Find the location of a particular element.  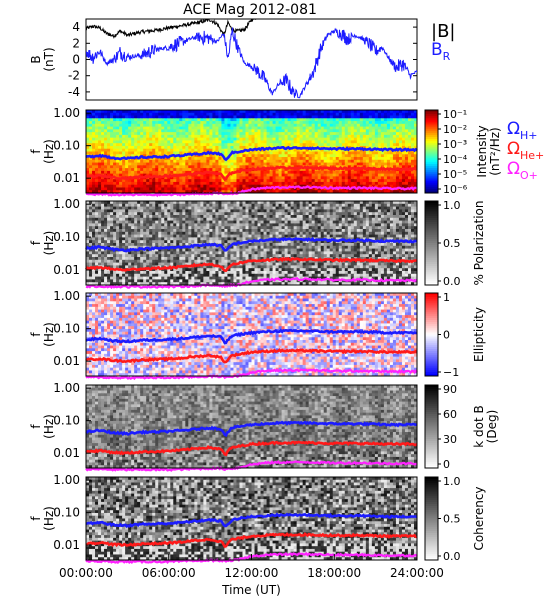

colorbar-tick-label: 0.5 is located at coordinates (452, 243).